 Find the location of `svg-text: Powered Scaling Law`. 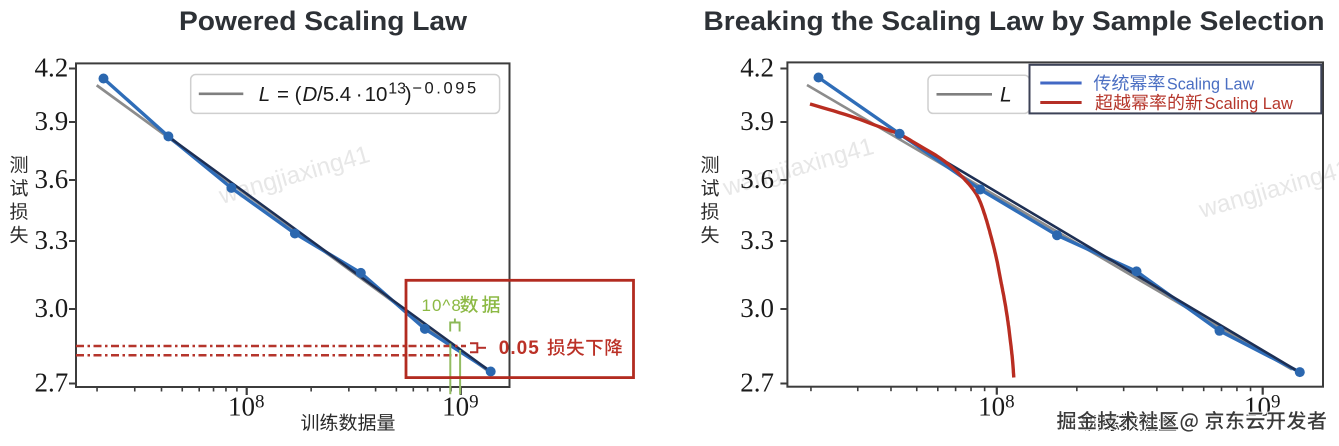

svg-text: Powered Scaling Law is located at coordinates (323, 21).